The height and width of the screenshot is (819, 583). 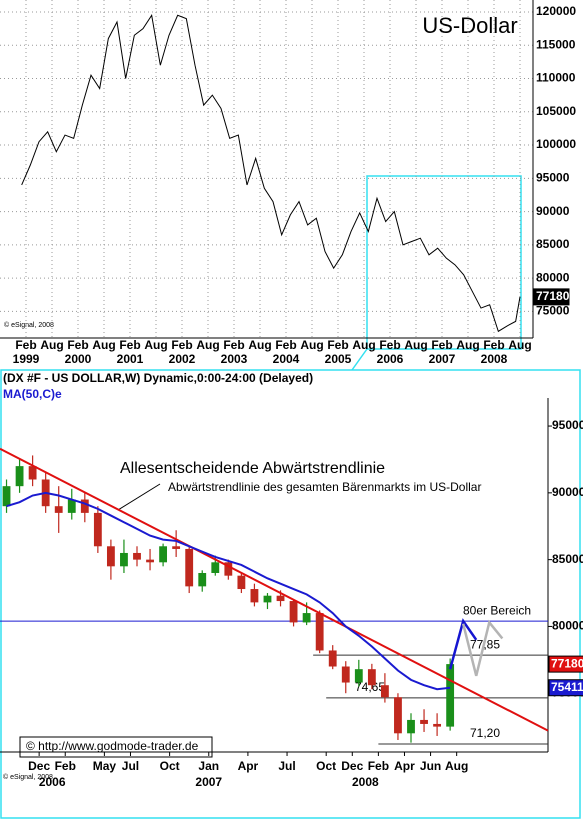 What do you see at coordinates (105, 766) in the screenshot?
I see `x-tick-label: May` at bounding box center [105, 766].